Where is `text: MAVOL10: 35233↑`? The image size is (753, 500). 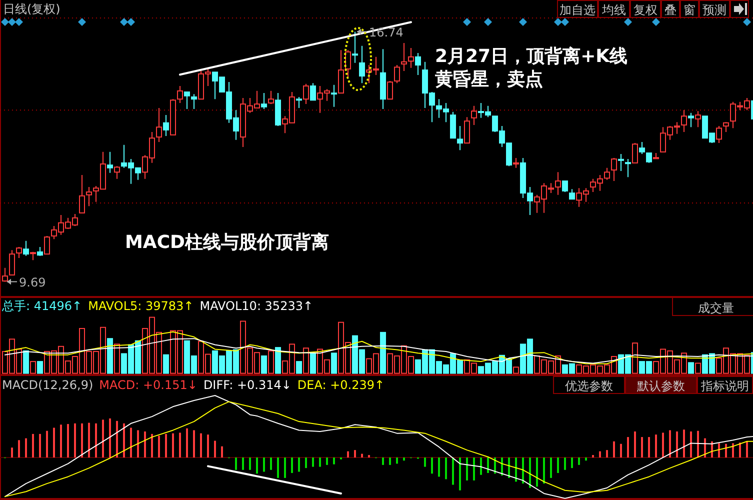
text: MAVOL10: 35233↑ is located at coordinates (257, 306).